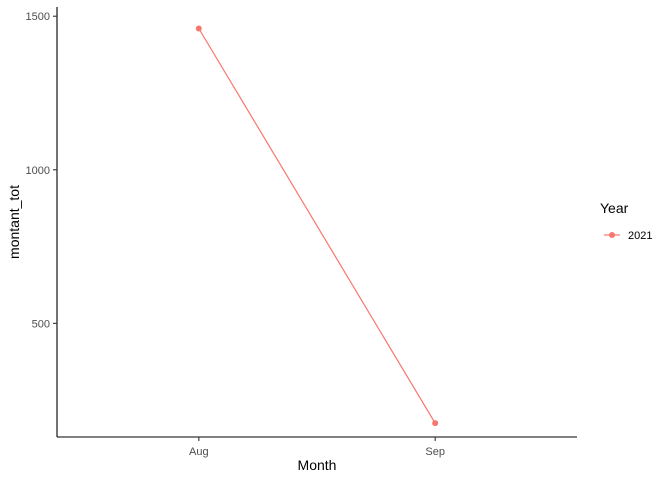 This screenshot has height=480, width=672. Describe the element at coordinates (317, 465) in the screenshot. I see `x-axis-title: Month` at that location.